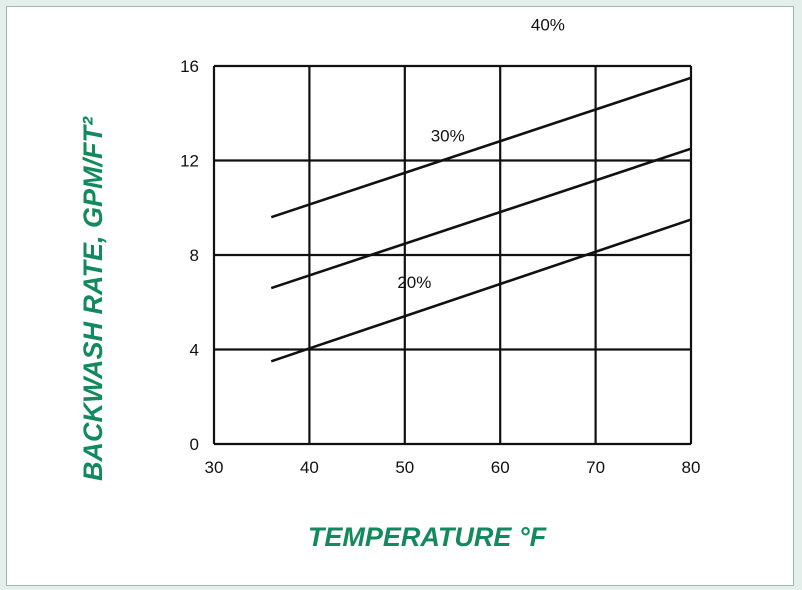  Describe the element at coordinates (214, 467) in the screenshot. I see `x-tick-label: 30` at that location.